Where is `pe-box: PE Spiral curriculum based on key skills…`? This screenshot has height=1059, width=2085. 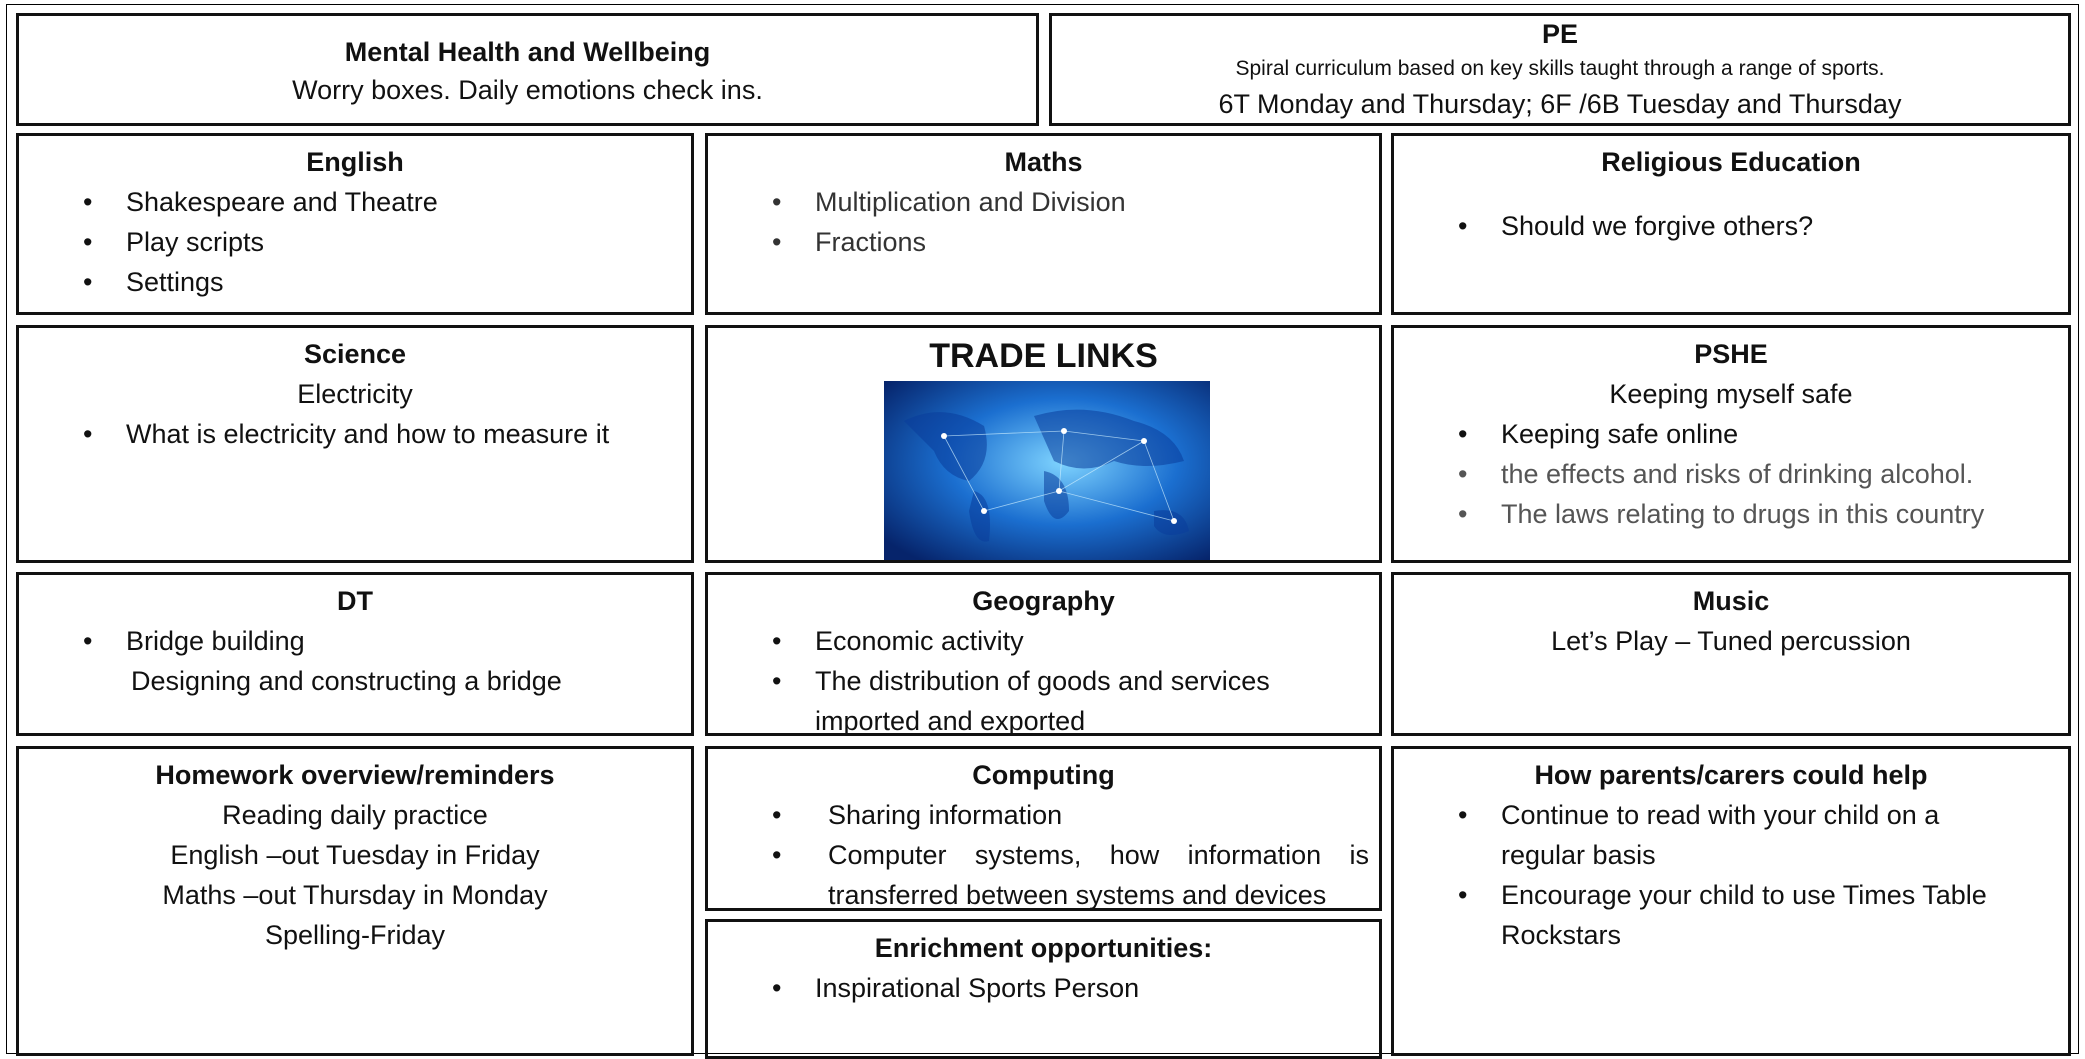
pe-box: PE Spiral curriculum based on key skills… is located at coordinates (1560, 69).